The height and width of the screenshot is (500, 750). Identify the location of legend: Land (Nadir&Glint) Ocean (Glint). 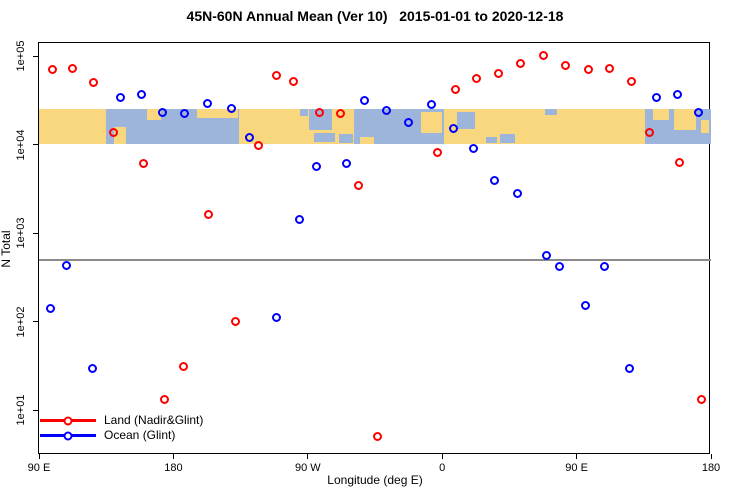
(121, 428).